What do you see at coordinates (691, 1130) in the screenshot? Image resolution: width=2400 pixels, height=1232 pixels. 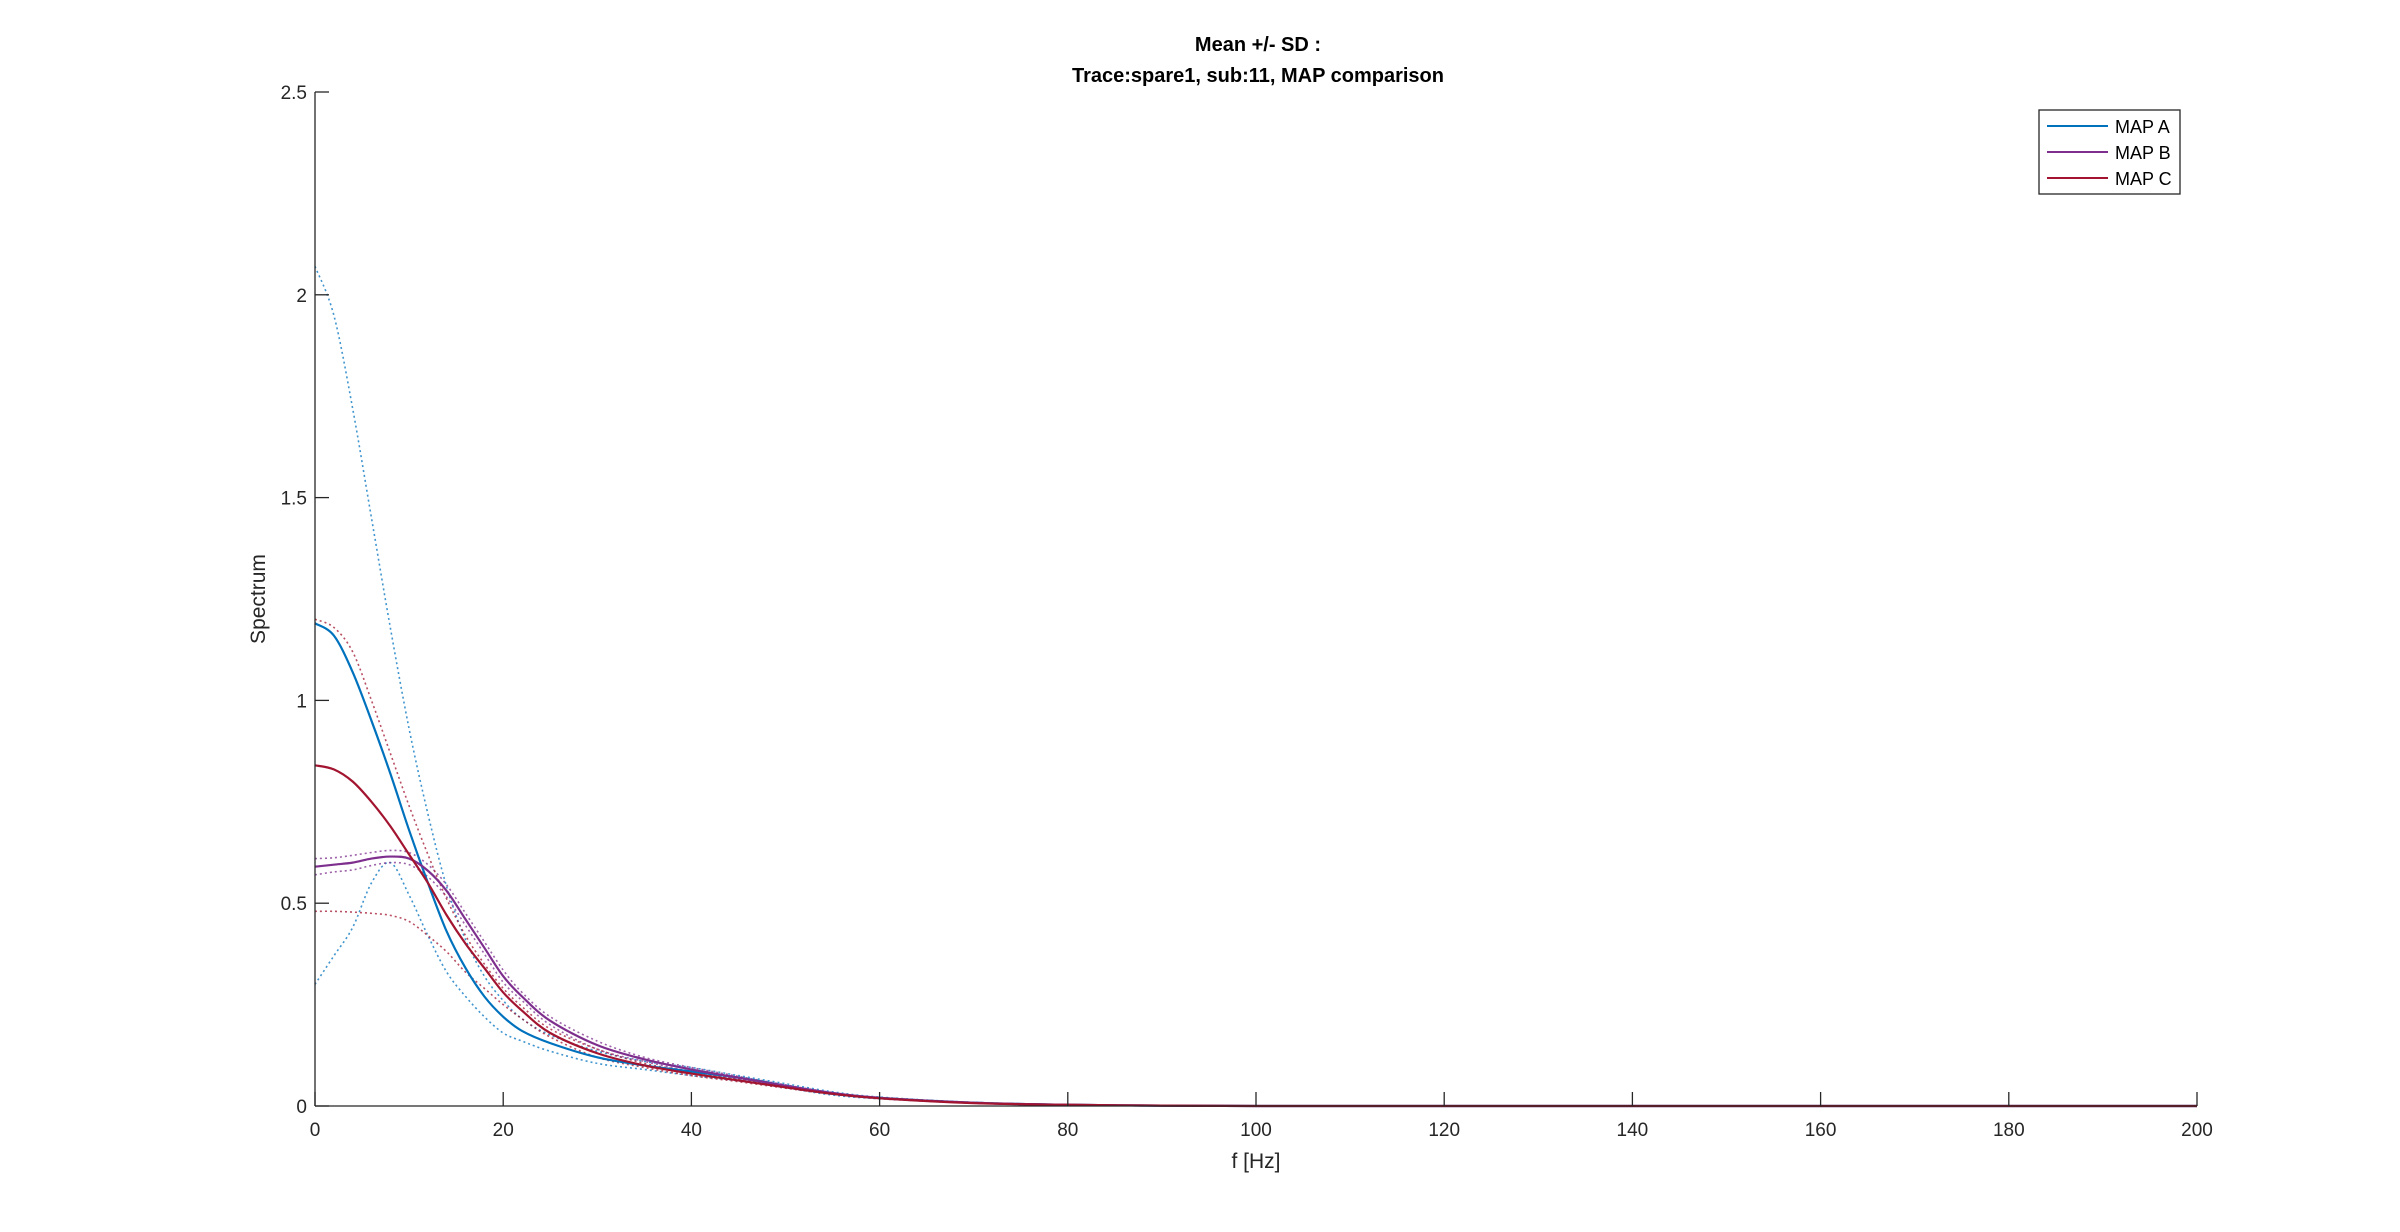 I see `x-tick-label: 40` at bounding box center [691, 1130].